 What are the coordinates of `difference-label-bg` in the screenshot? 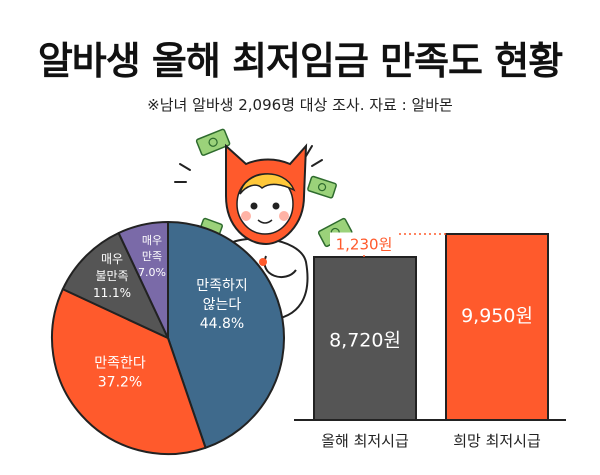 It's located at (364, 243).